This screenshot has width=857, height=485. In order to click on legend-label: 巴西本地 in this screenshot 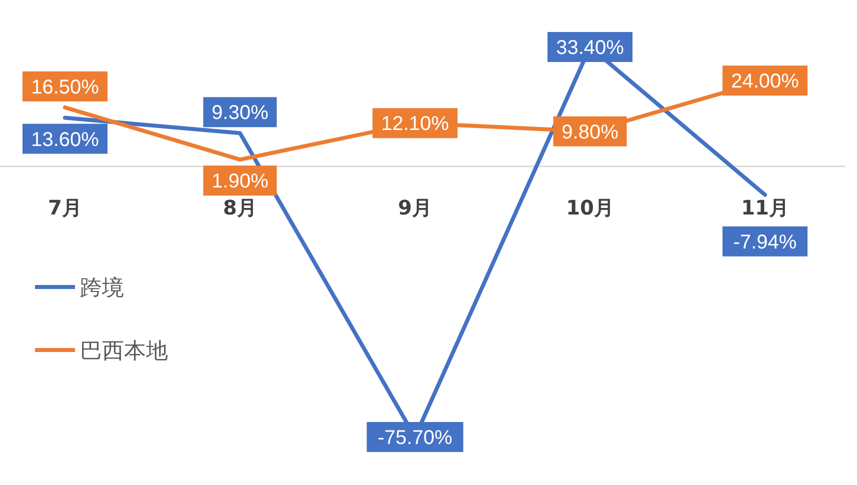, I will do `click(124, 351)`.